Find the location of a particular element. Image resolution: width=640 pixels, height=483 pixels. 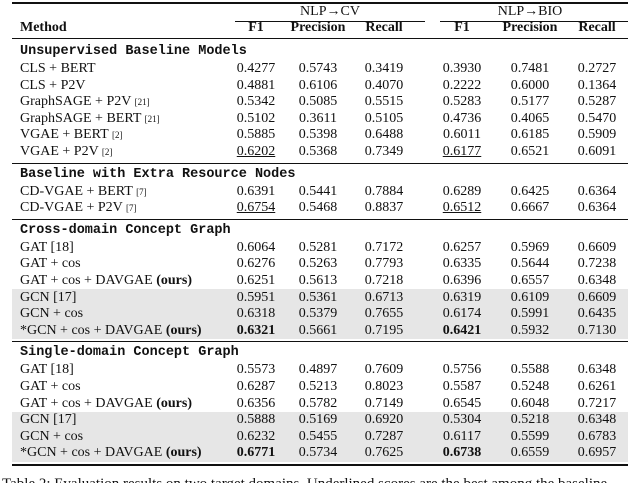

score-cell: 0.6421 is located at coordinates (462, 330).